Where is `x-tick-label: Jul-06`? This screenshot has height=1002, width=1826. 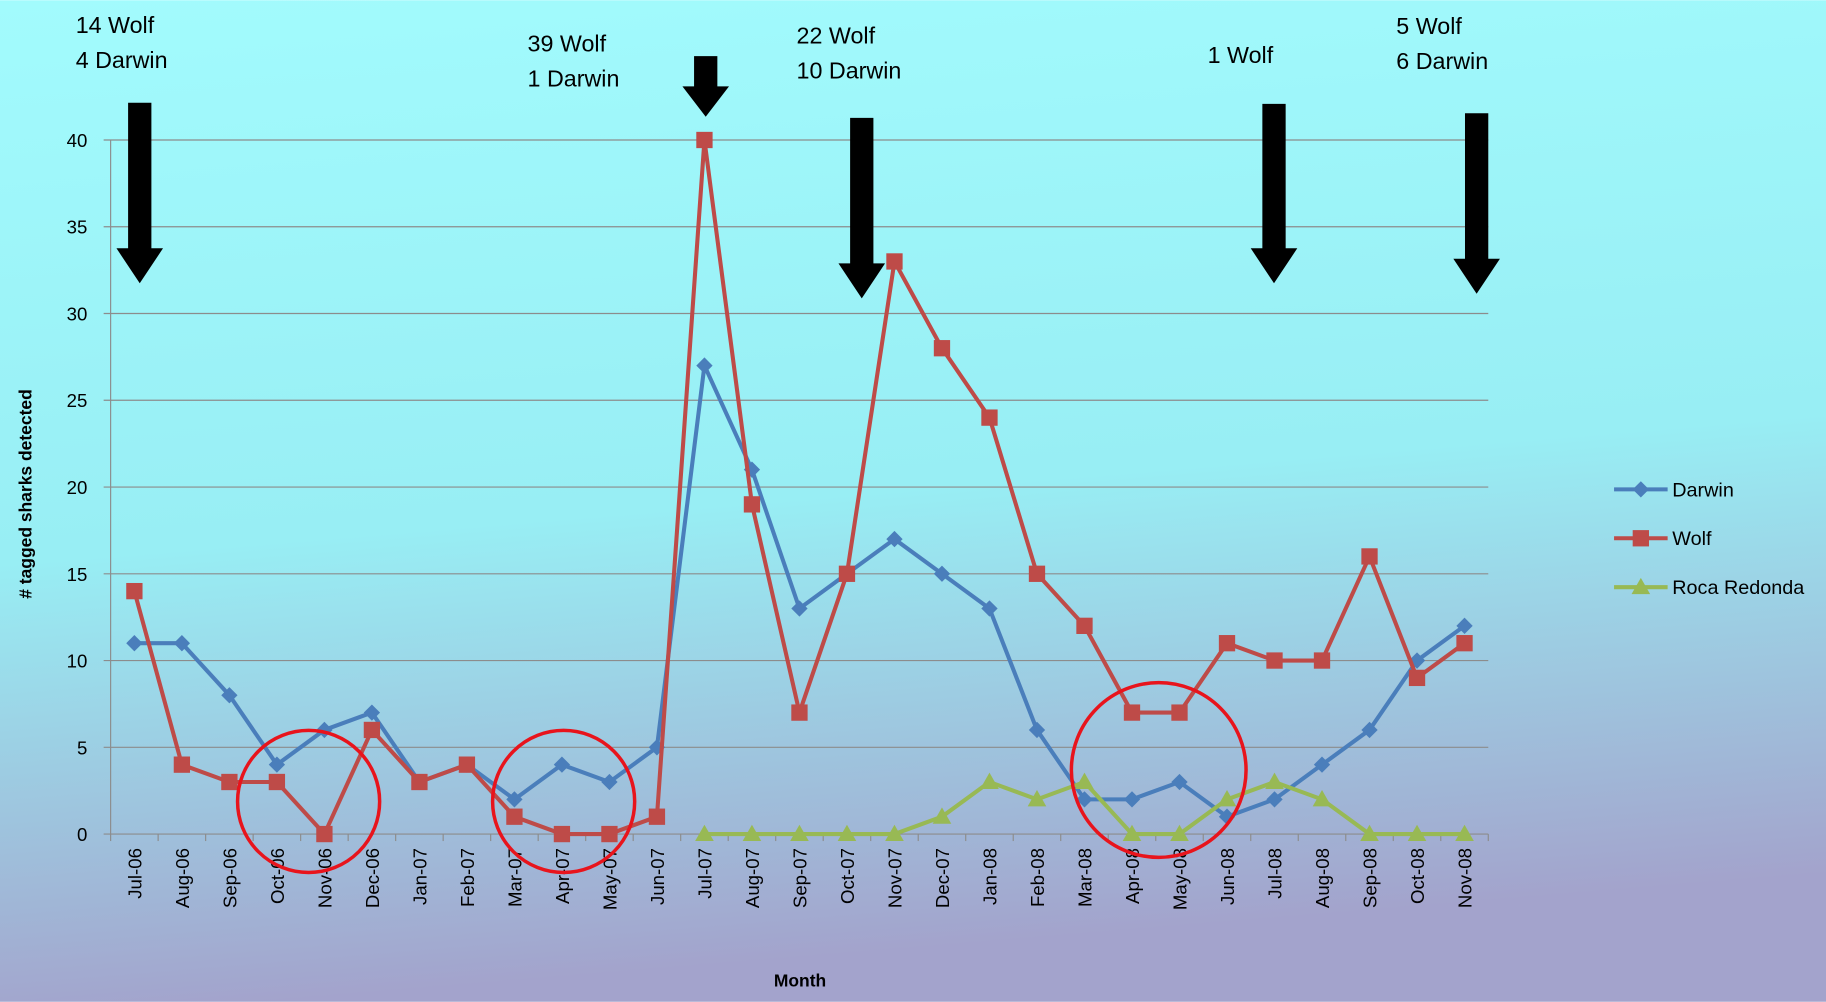
x-tick-label: Jul-06 is located at coordinates (134, 873).